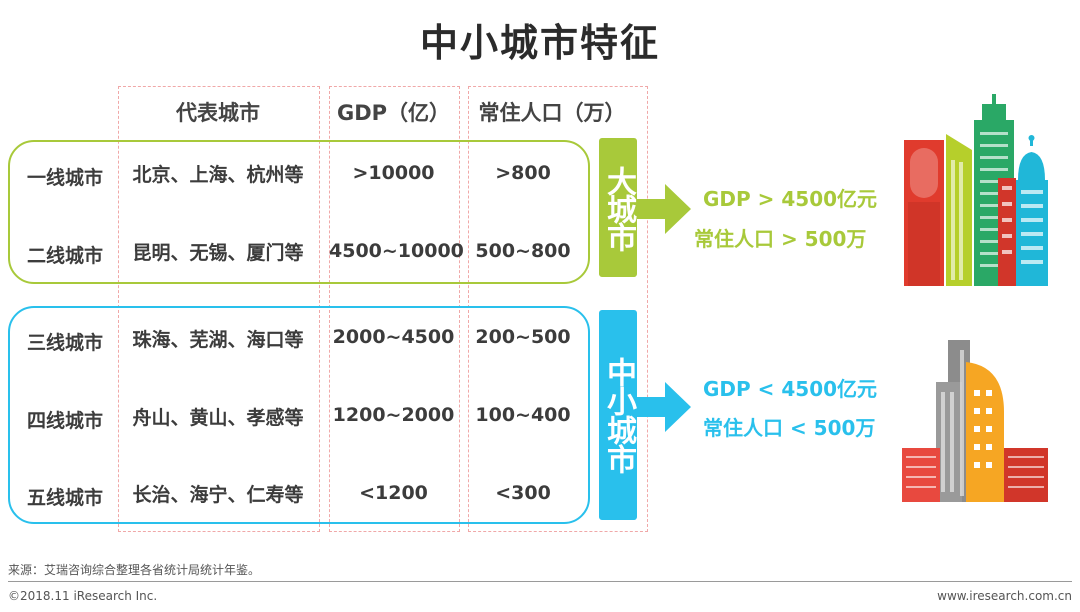 The width and height of the screenshot is (1080, 612). I want to click on large-summary-population: 常住人口 > 500万, so click(780, 239).